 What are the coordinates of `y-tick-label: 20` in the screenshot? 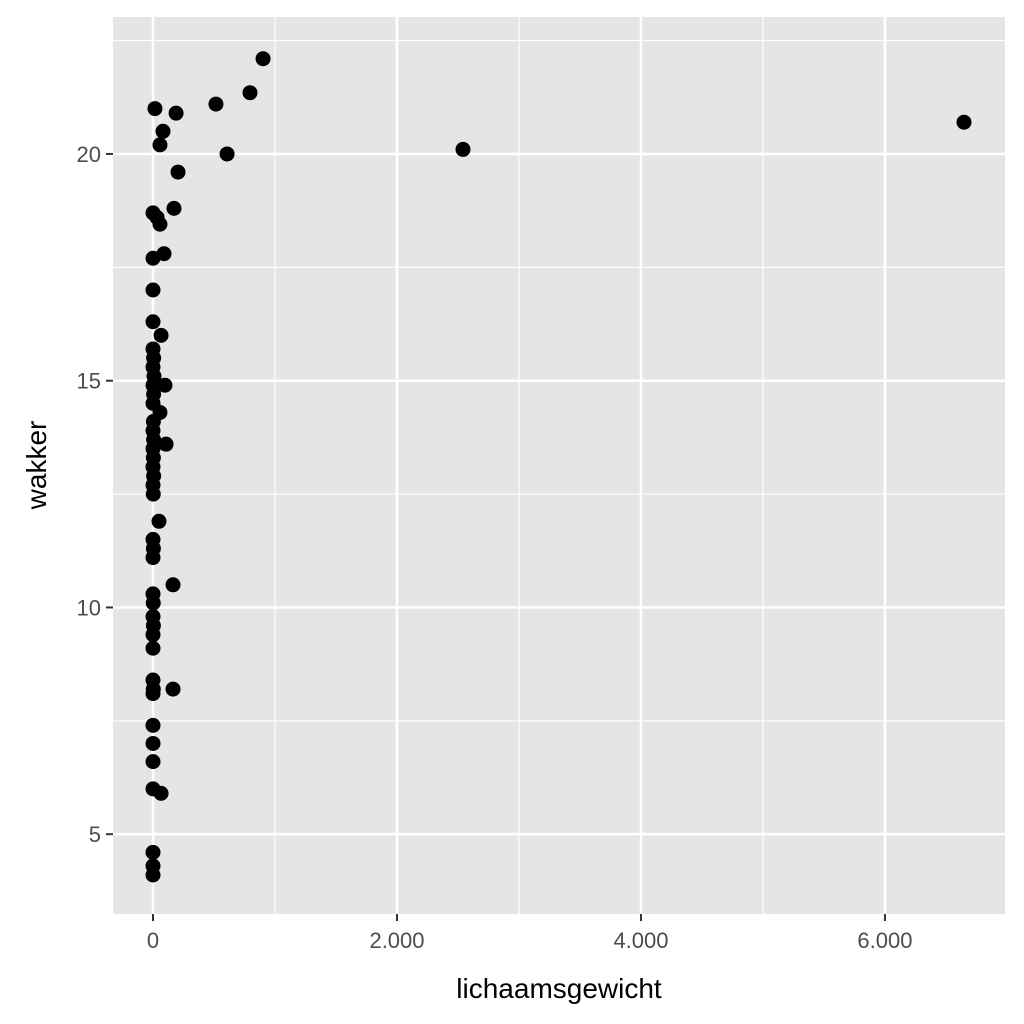 It's located at (89, 154).